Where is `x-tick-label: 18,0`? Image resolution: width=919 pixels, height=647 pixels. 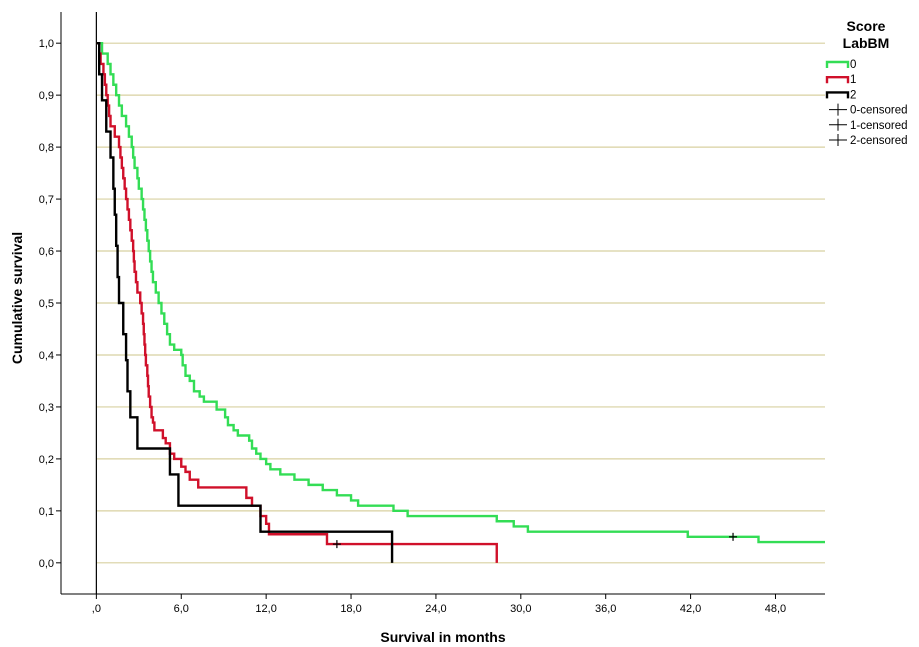
x-tick-label: 18,0 is located at coordinates (350, 609).